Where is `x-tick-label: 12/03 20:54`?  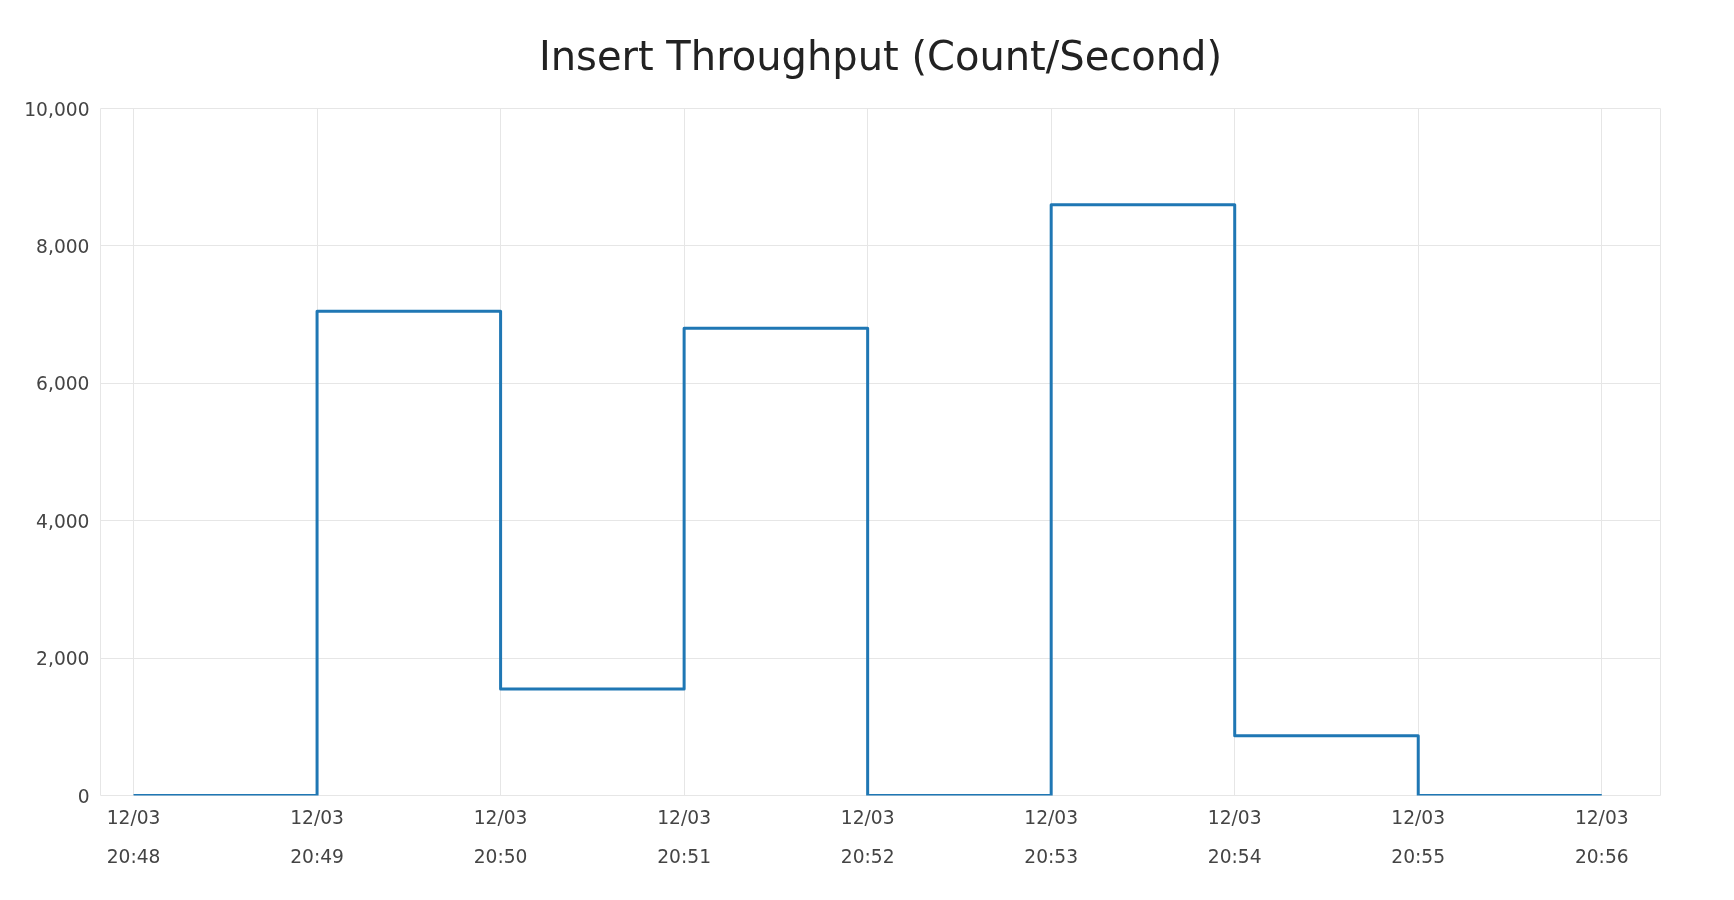 x-tick-label: 12/03 20:54 is located at coordinates (1234, 837).